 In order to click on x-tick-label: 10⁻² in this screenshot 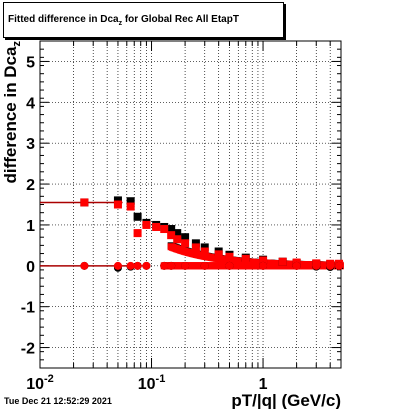, I will do `click(40, 383)`.